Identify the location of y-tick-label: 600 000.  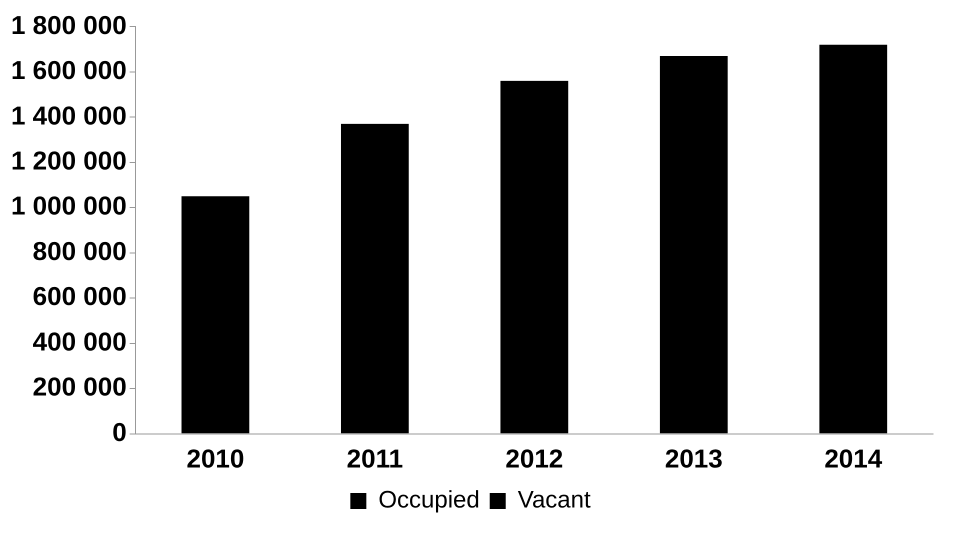
(79, 296).